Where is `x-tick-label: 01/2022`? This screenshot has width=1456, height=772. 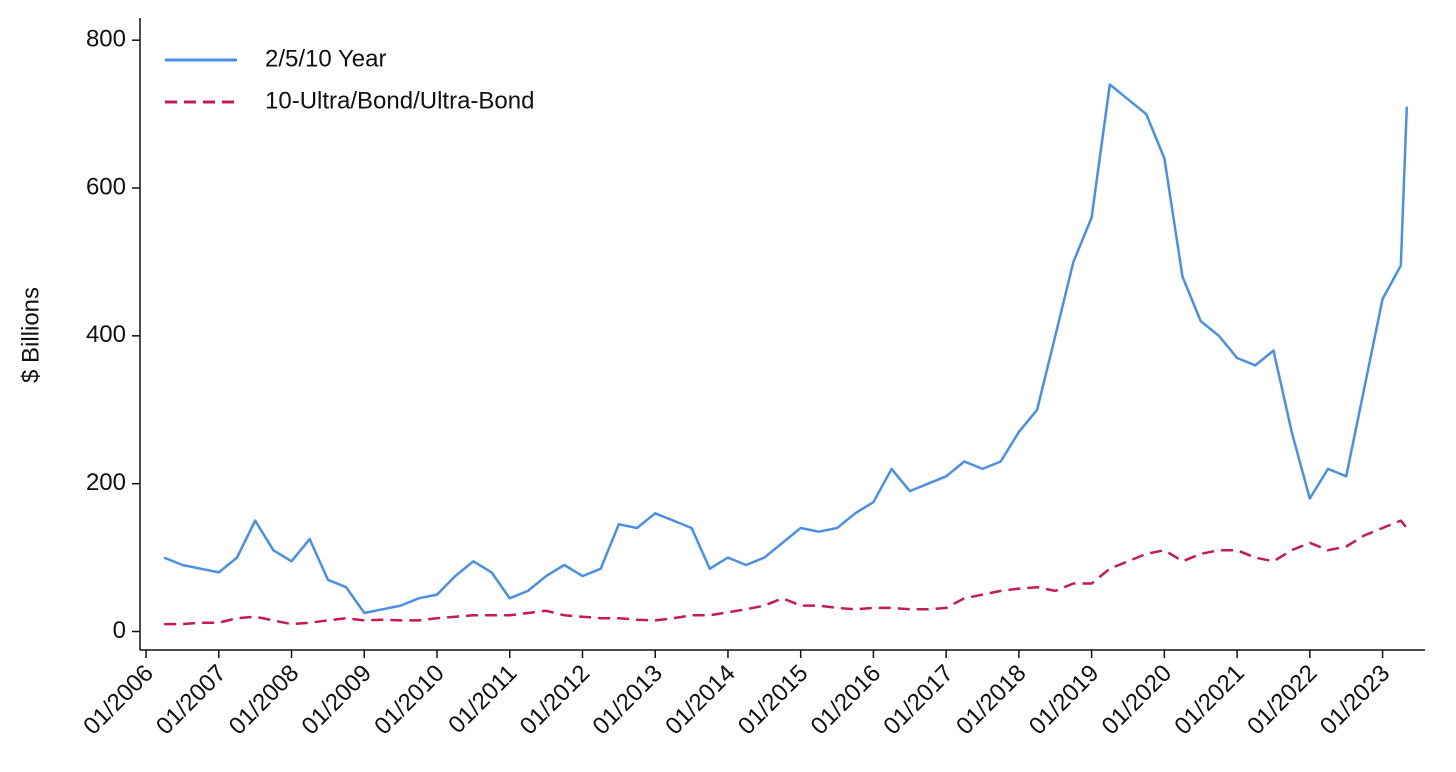 x-tick-label: 01/2022 is located at coordinates (1282, 700).